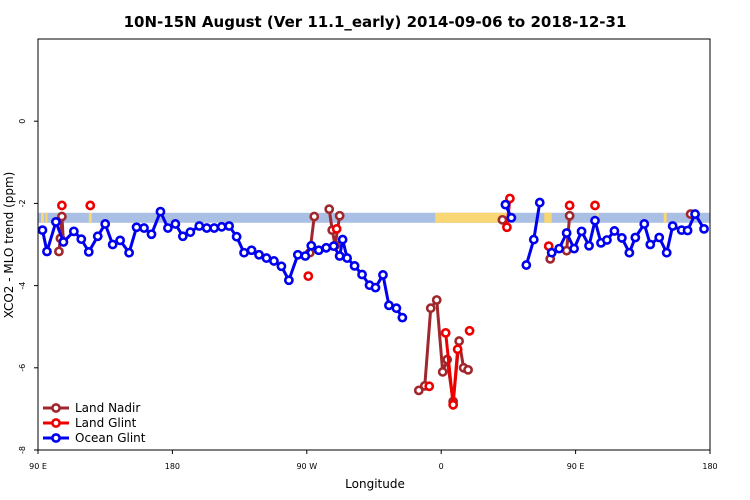 The height and width of the screenshot is (500, 750). I want to click on y-tick-label-3: -6, so click(22, 368).